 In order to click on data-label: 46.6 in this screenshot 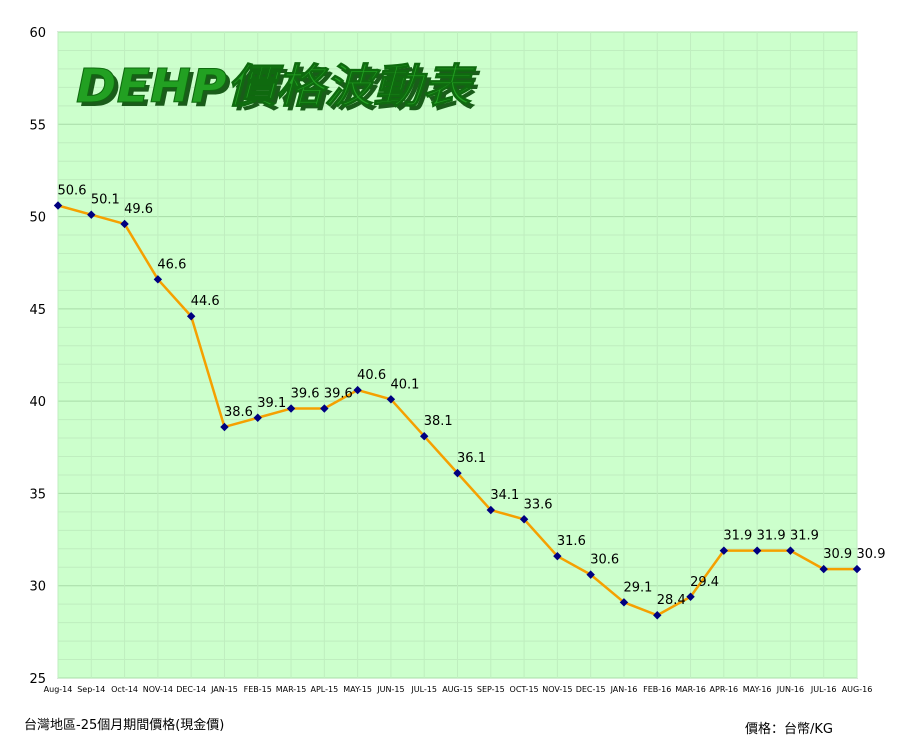, I will do `click(171, 264)`.